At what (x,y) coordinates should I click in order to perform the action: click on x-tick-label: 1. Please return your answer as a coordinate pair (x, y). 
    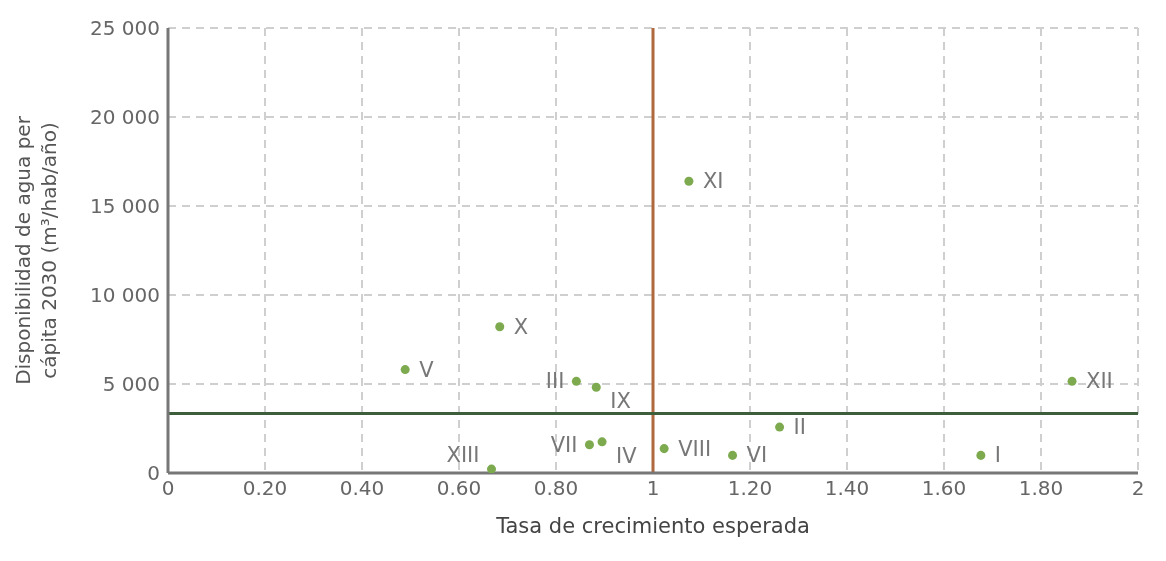
    Looking at the image, I should click on (653, 488).